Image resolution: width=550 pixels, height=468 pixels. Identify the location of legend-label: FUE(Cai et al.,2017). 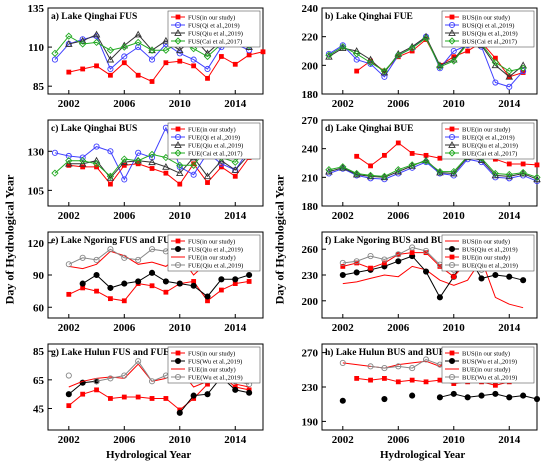
(215, 154).